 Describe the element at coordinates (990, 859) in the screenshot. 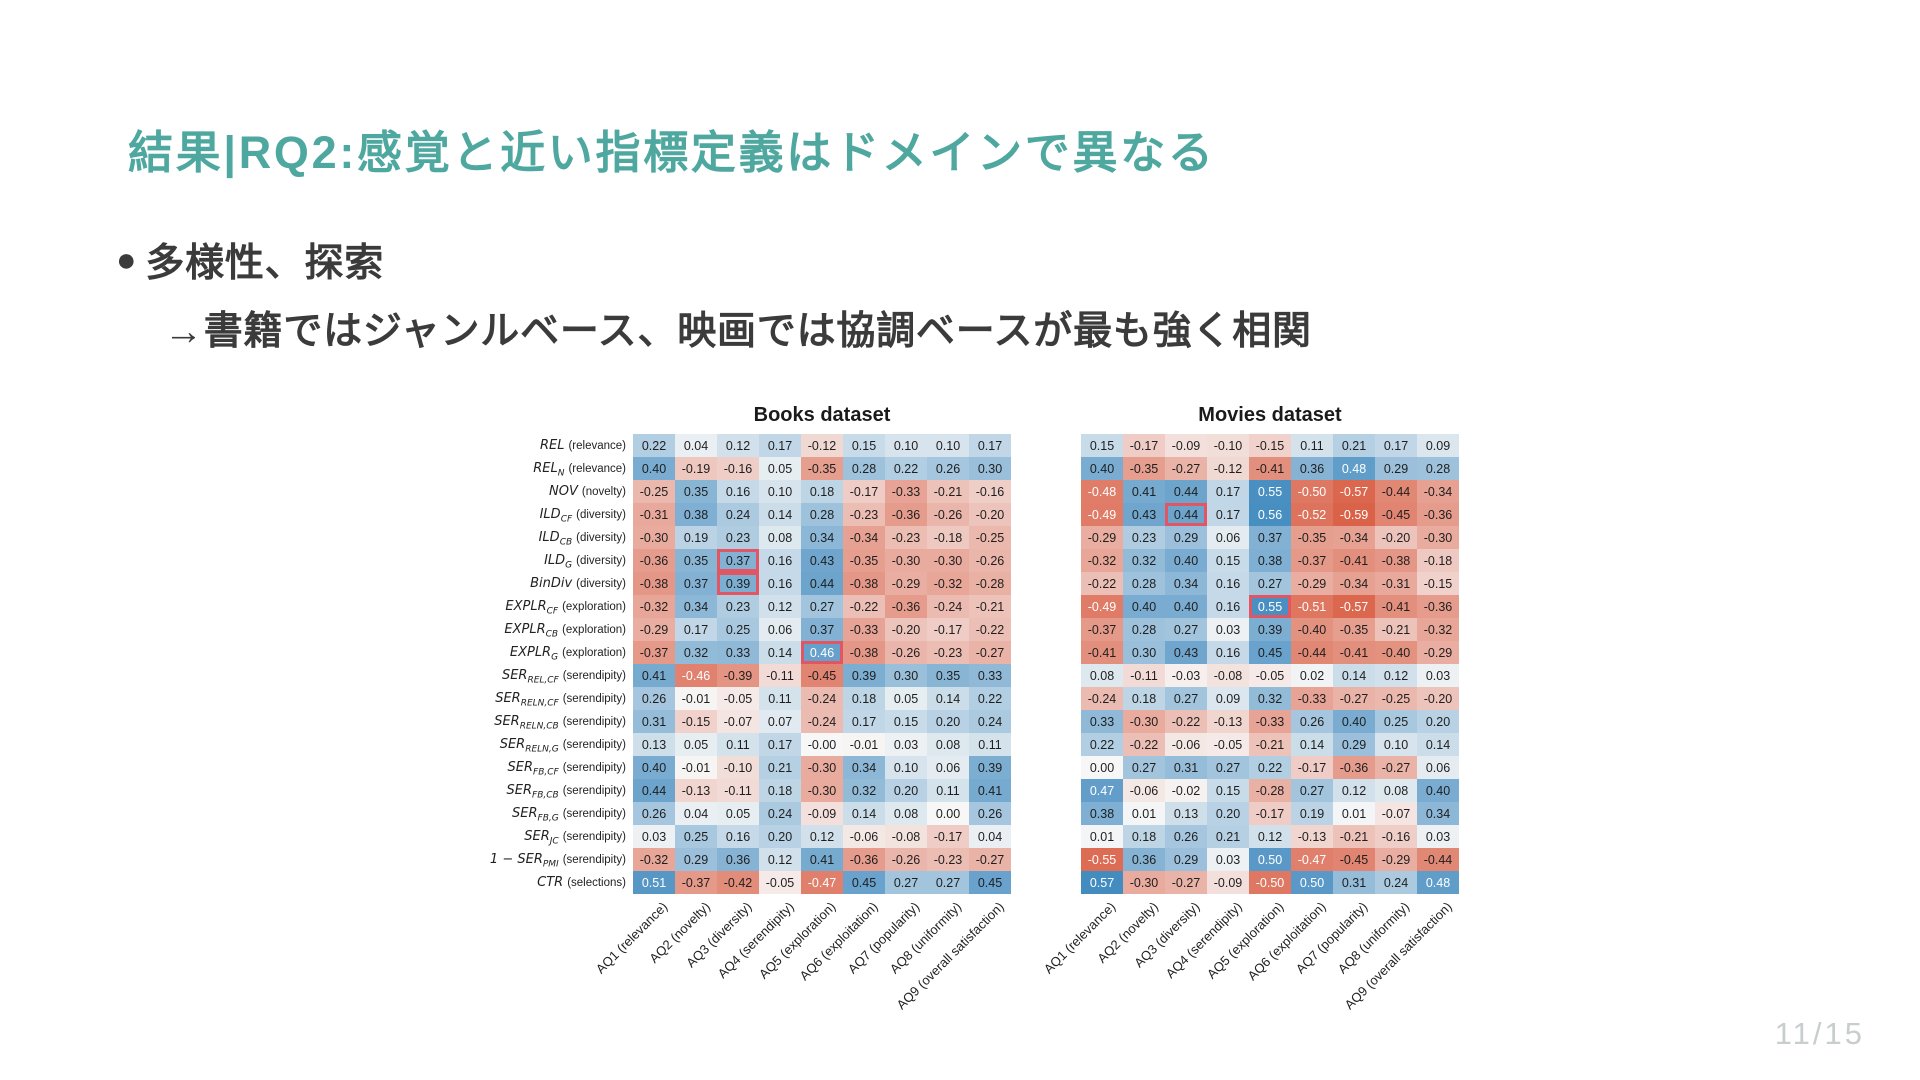

I see `heatmap-cell: -0.27` at that location.